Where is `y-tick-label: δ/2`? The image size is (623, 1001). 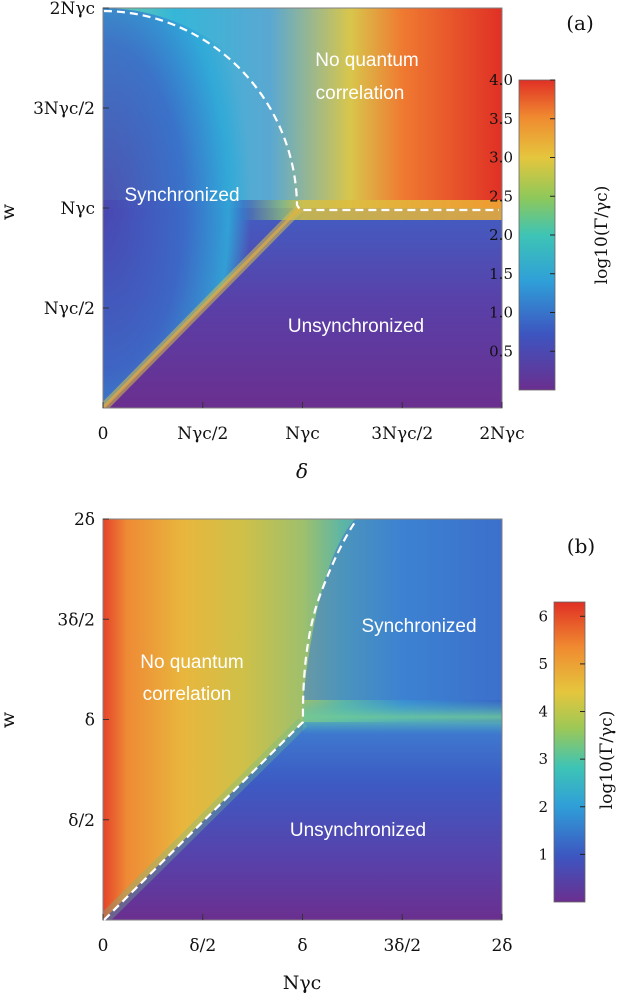
y-tick-label: δ/2 is located at coordinates (81, 821).